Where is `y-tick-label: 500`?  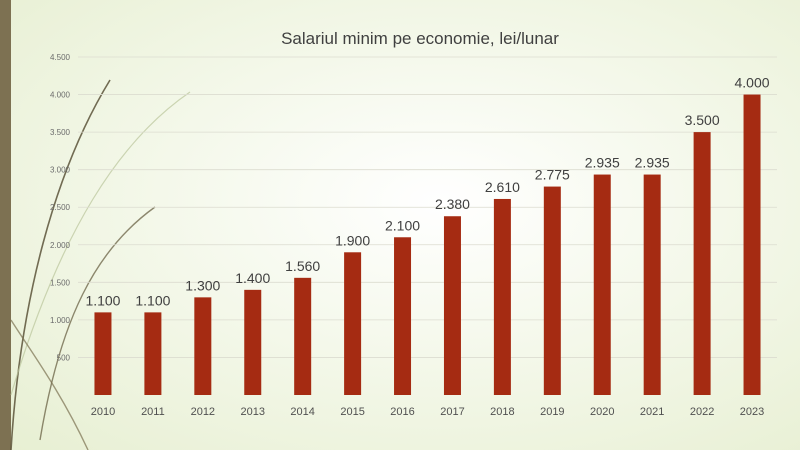
y-tick-label: 500 is located at coordinates (64, 357).